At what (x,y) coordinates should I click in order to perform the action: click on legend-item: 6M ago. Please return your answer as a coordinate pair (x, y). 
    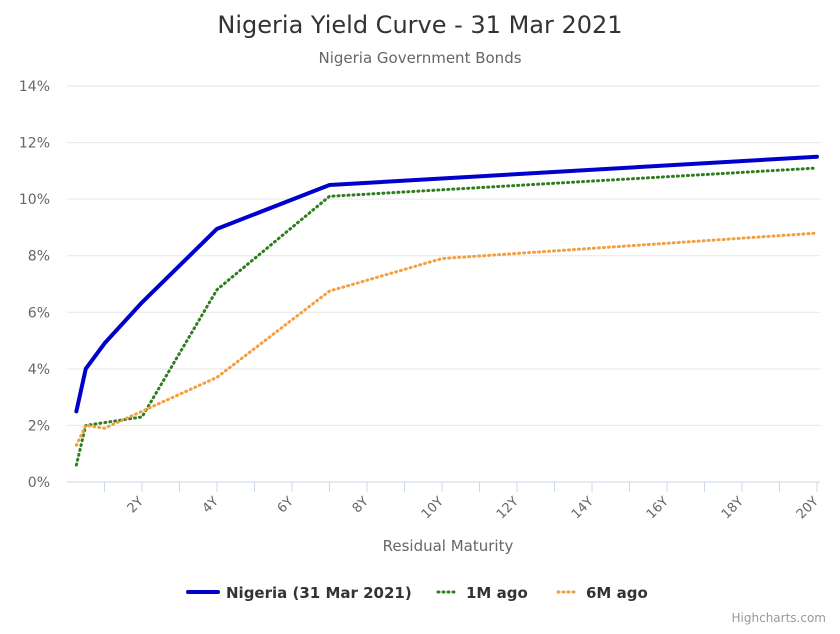
    Looking at the image, I should click on (602, 593).